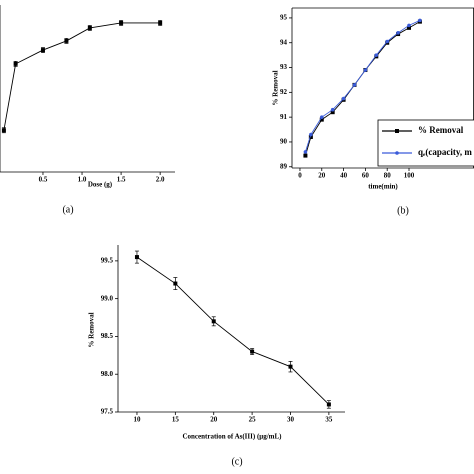 This screenshot has height=474, width=474. I want to click on x-axis-label: Dose (g), so click(100, 185).